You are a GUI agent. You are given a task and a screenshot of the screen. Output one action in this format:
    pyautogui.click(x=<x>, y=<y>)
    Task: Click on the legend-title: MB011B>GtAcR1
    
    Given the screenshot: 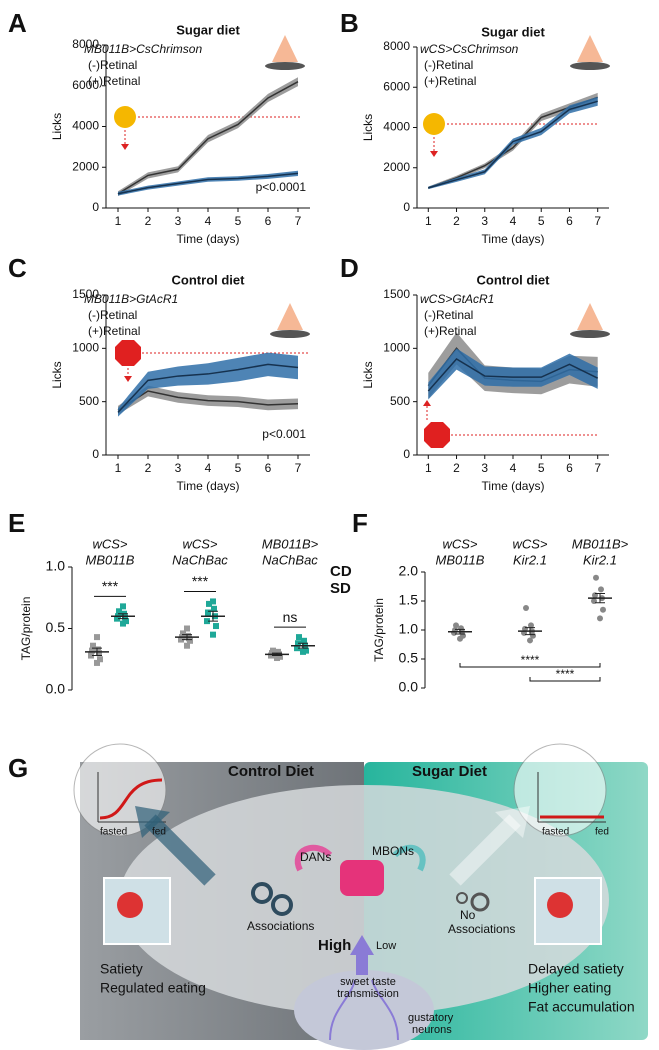 What is the action you would take?
    pyautogui.click(x=131, y=299)
    